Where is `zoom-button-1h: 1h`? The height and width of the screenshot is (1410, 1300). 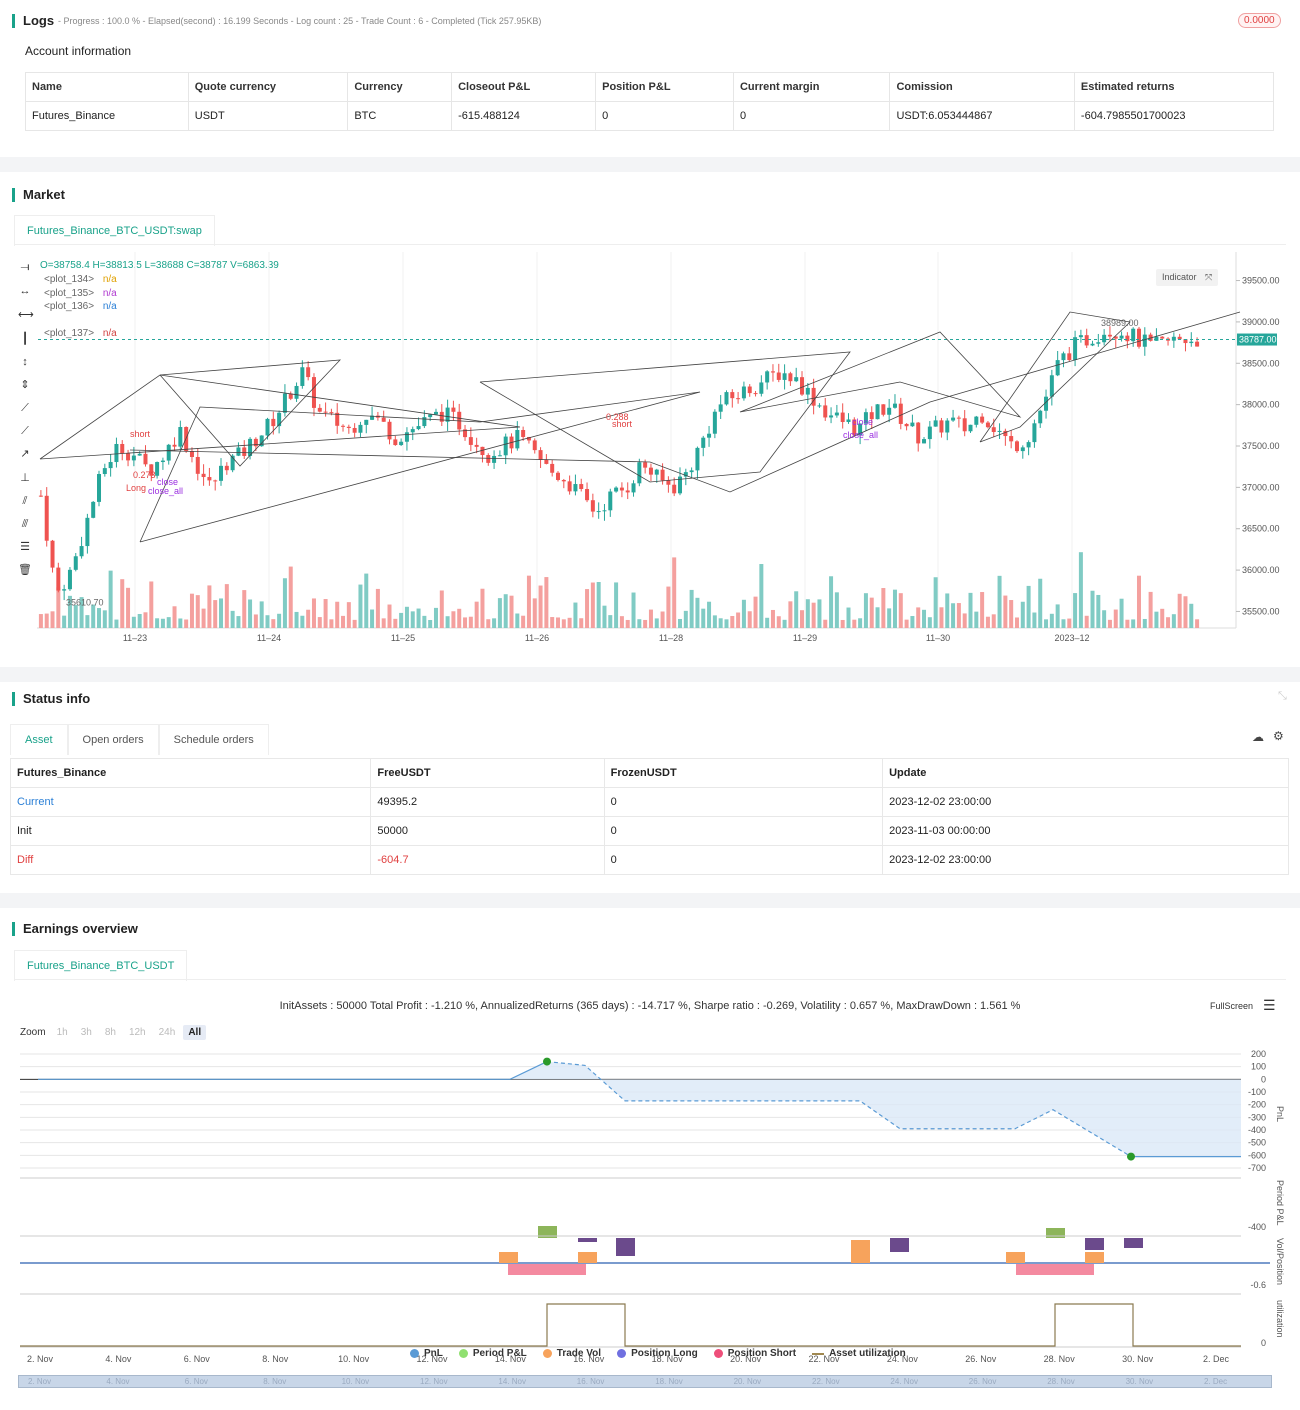 zoom-button-1h: 1h is located at coordinates (62, 1032).